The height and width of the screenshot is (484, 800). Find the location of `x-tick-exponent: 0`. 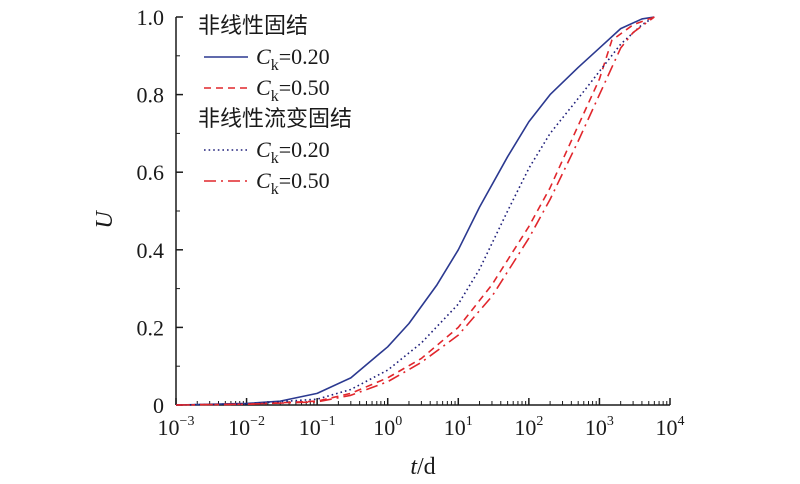

x-tick-exponent: 0 is located at coordinates (398, 421).